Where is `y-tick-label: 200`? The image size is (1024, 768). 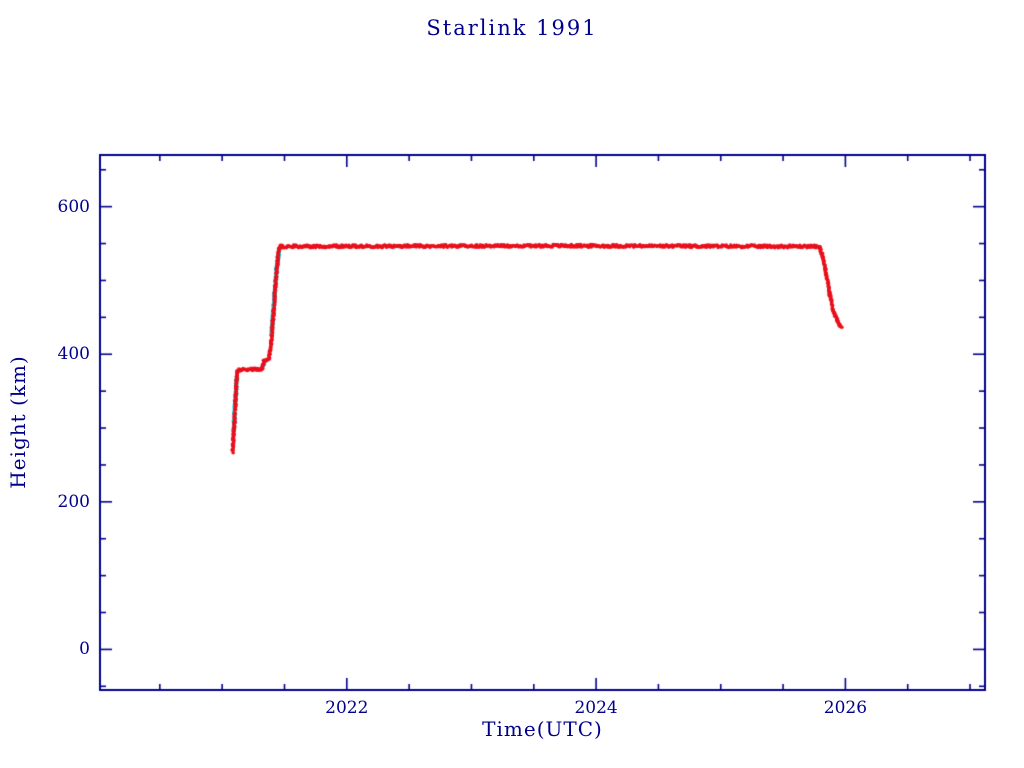
y-tick-label: 200 is located at coordinates (73, 501).